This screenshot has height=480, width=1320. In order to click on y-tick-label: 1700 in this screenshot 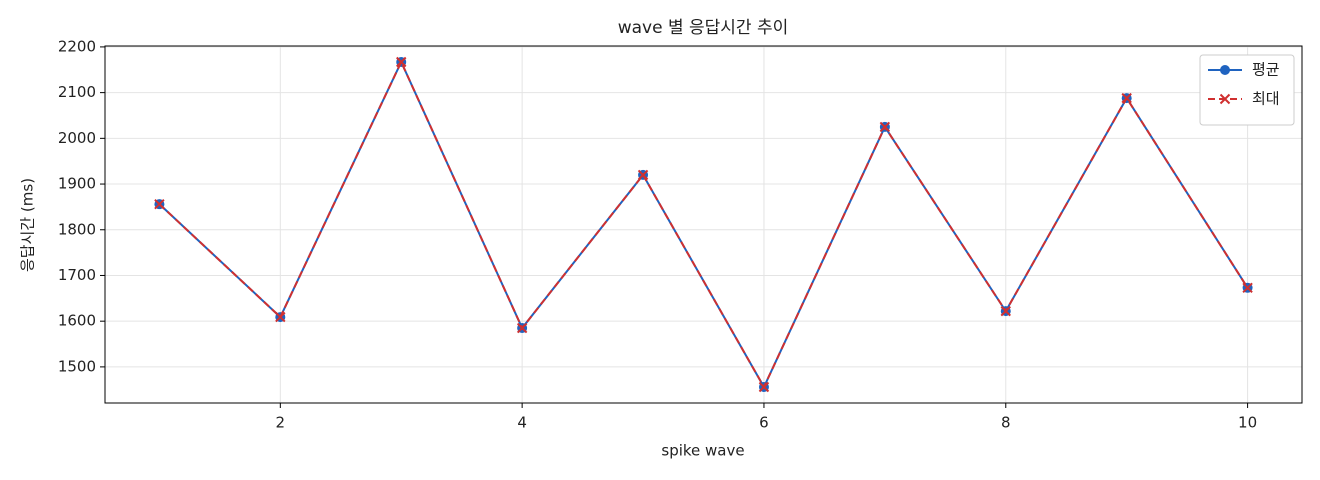, I will do `click(77, 275)`.